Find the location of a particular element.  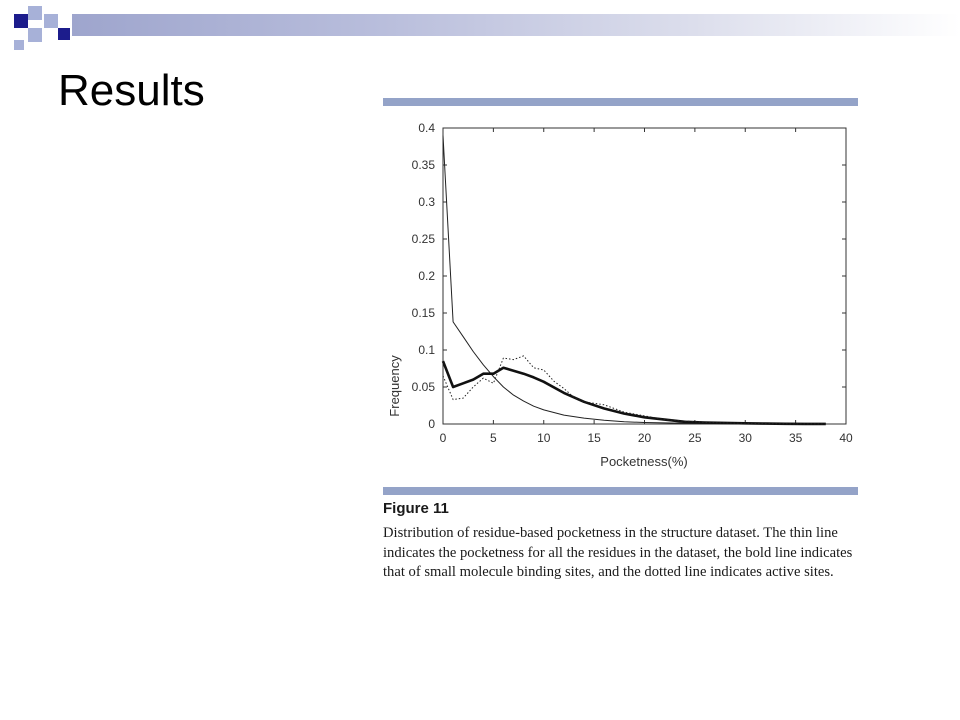

x-tick-label: 20 is located at coordinates (645, 438).